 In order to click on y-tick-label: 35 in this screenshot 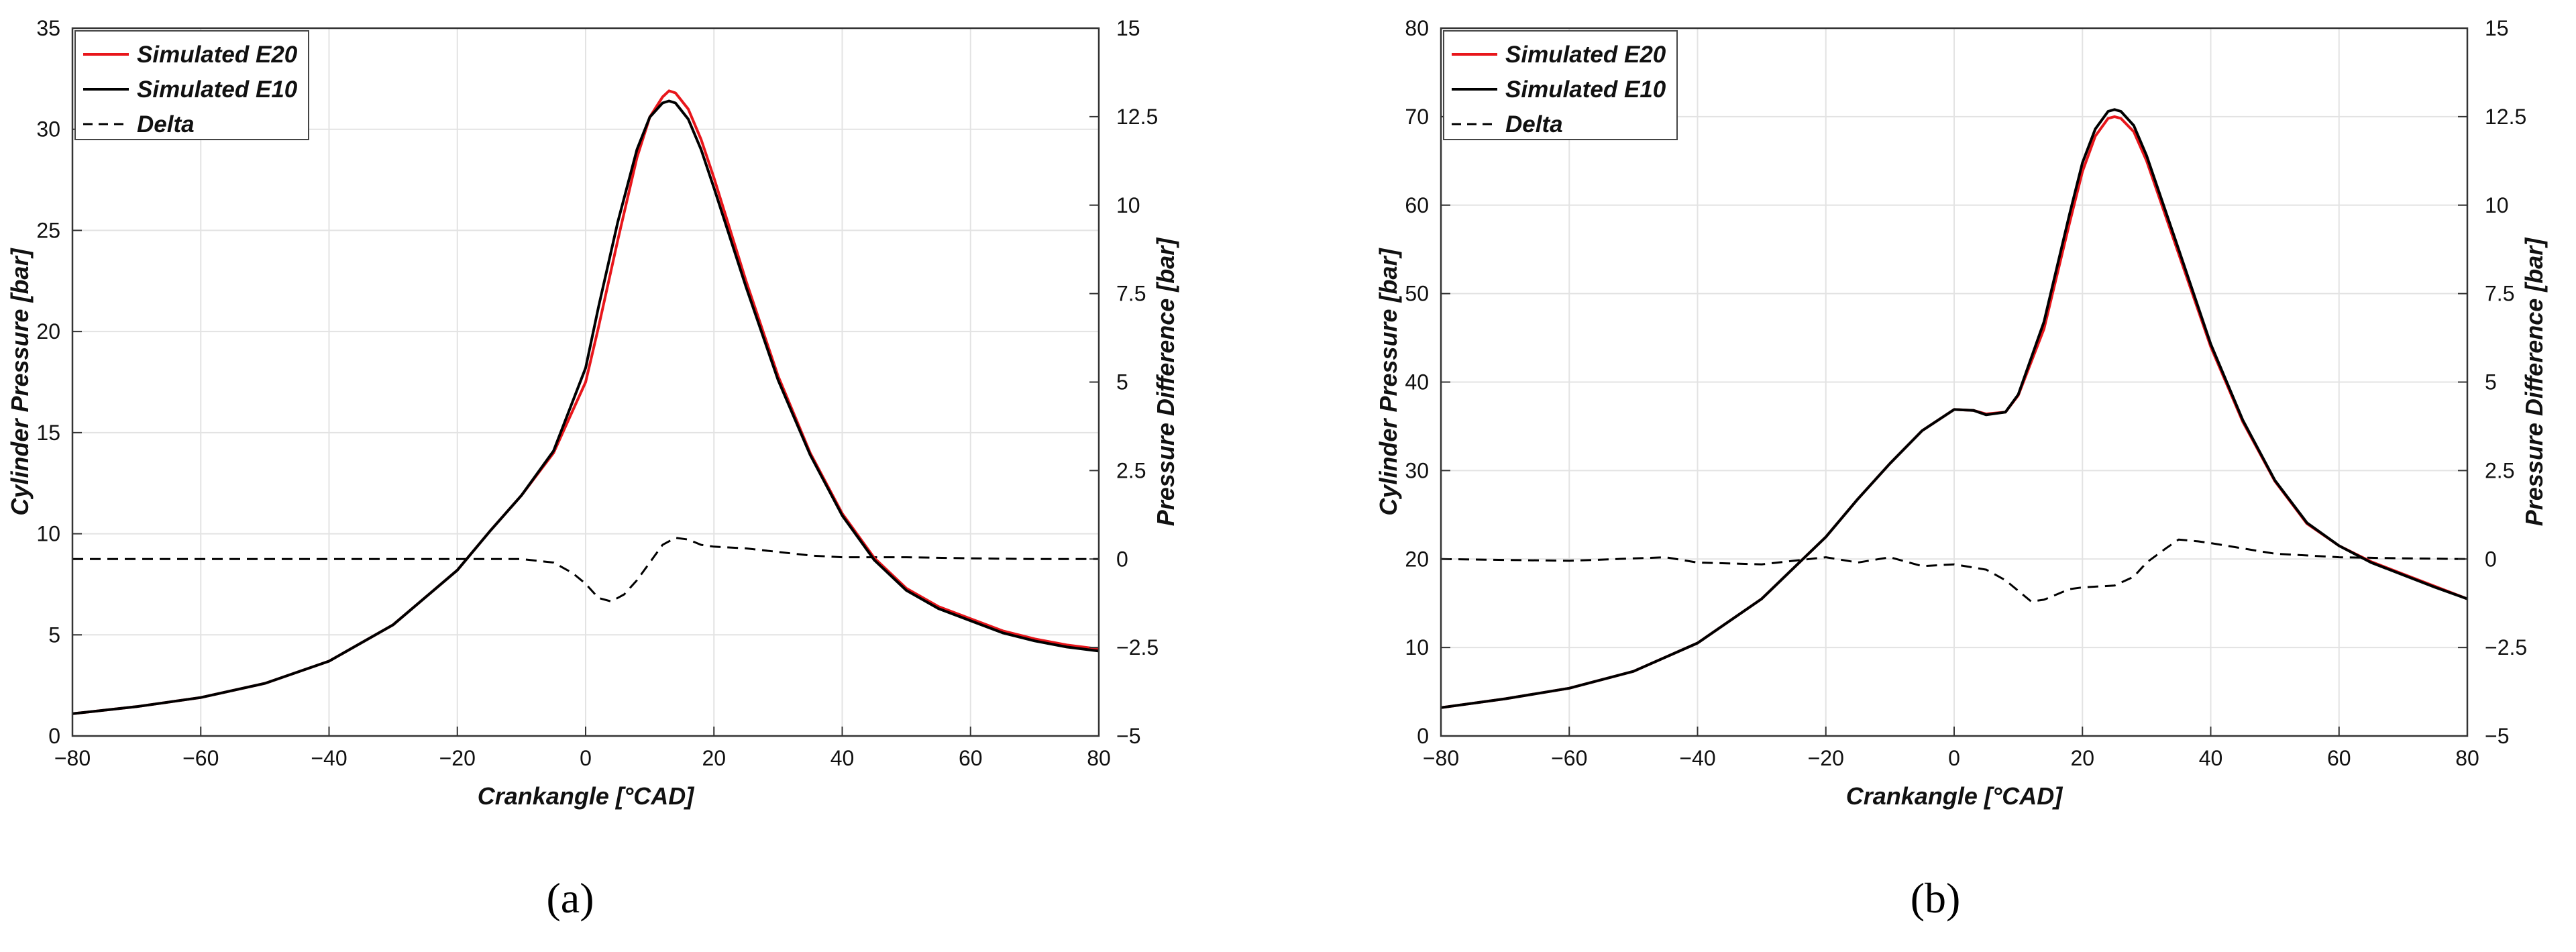, I will do `click(48, 28)`.